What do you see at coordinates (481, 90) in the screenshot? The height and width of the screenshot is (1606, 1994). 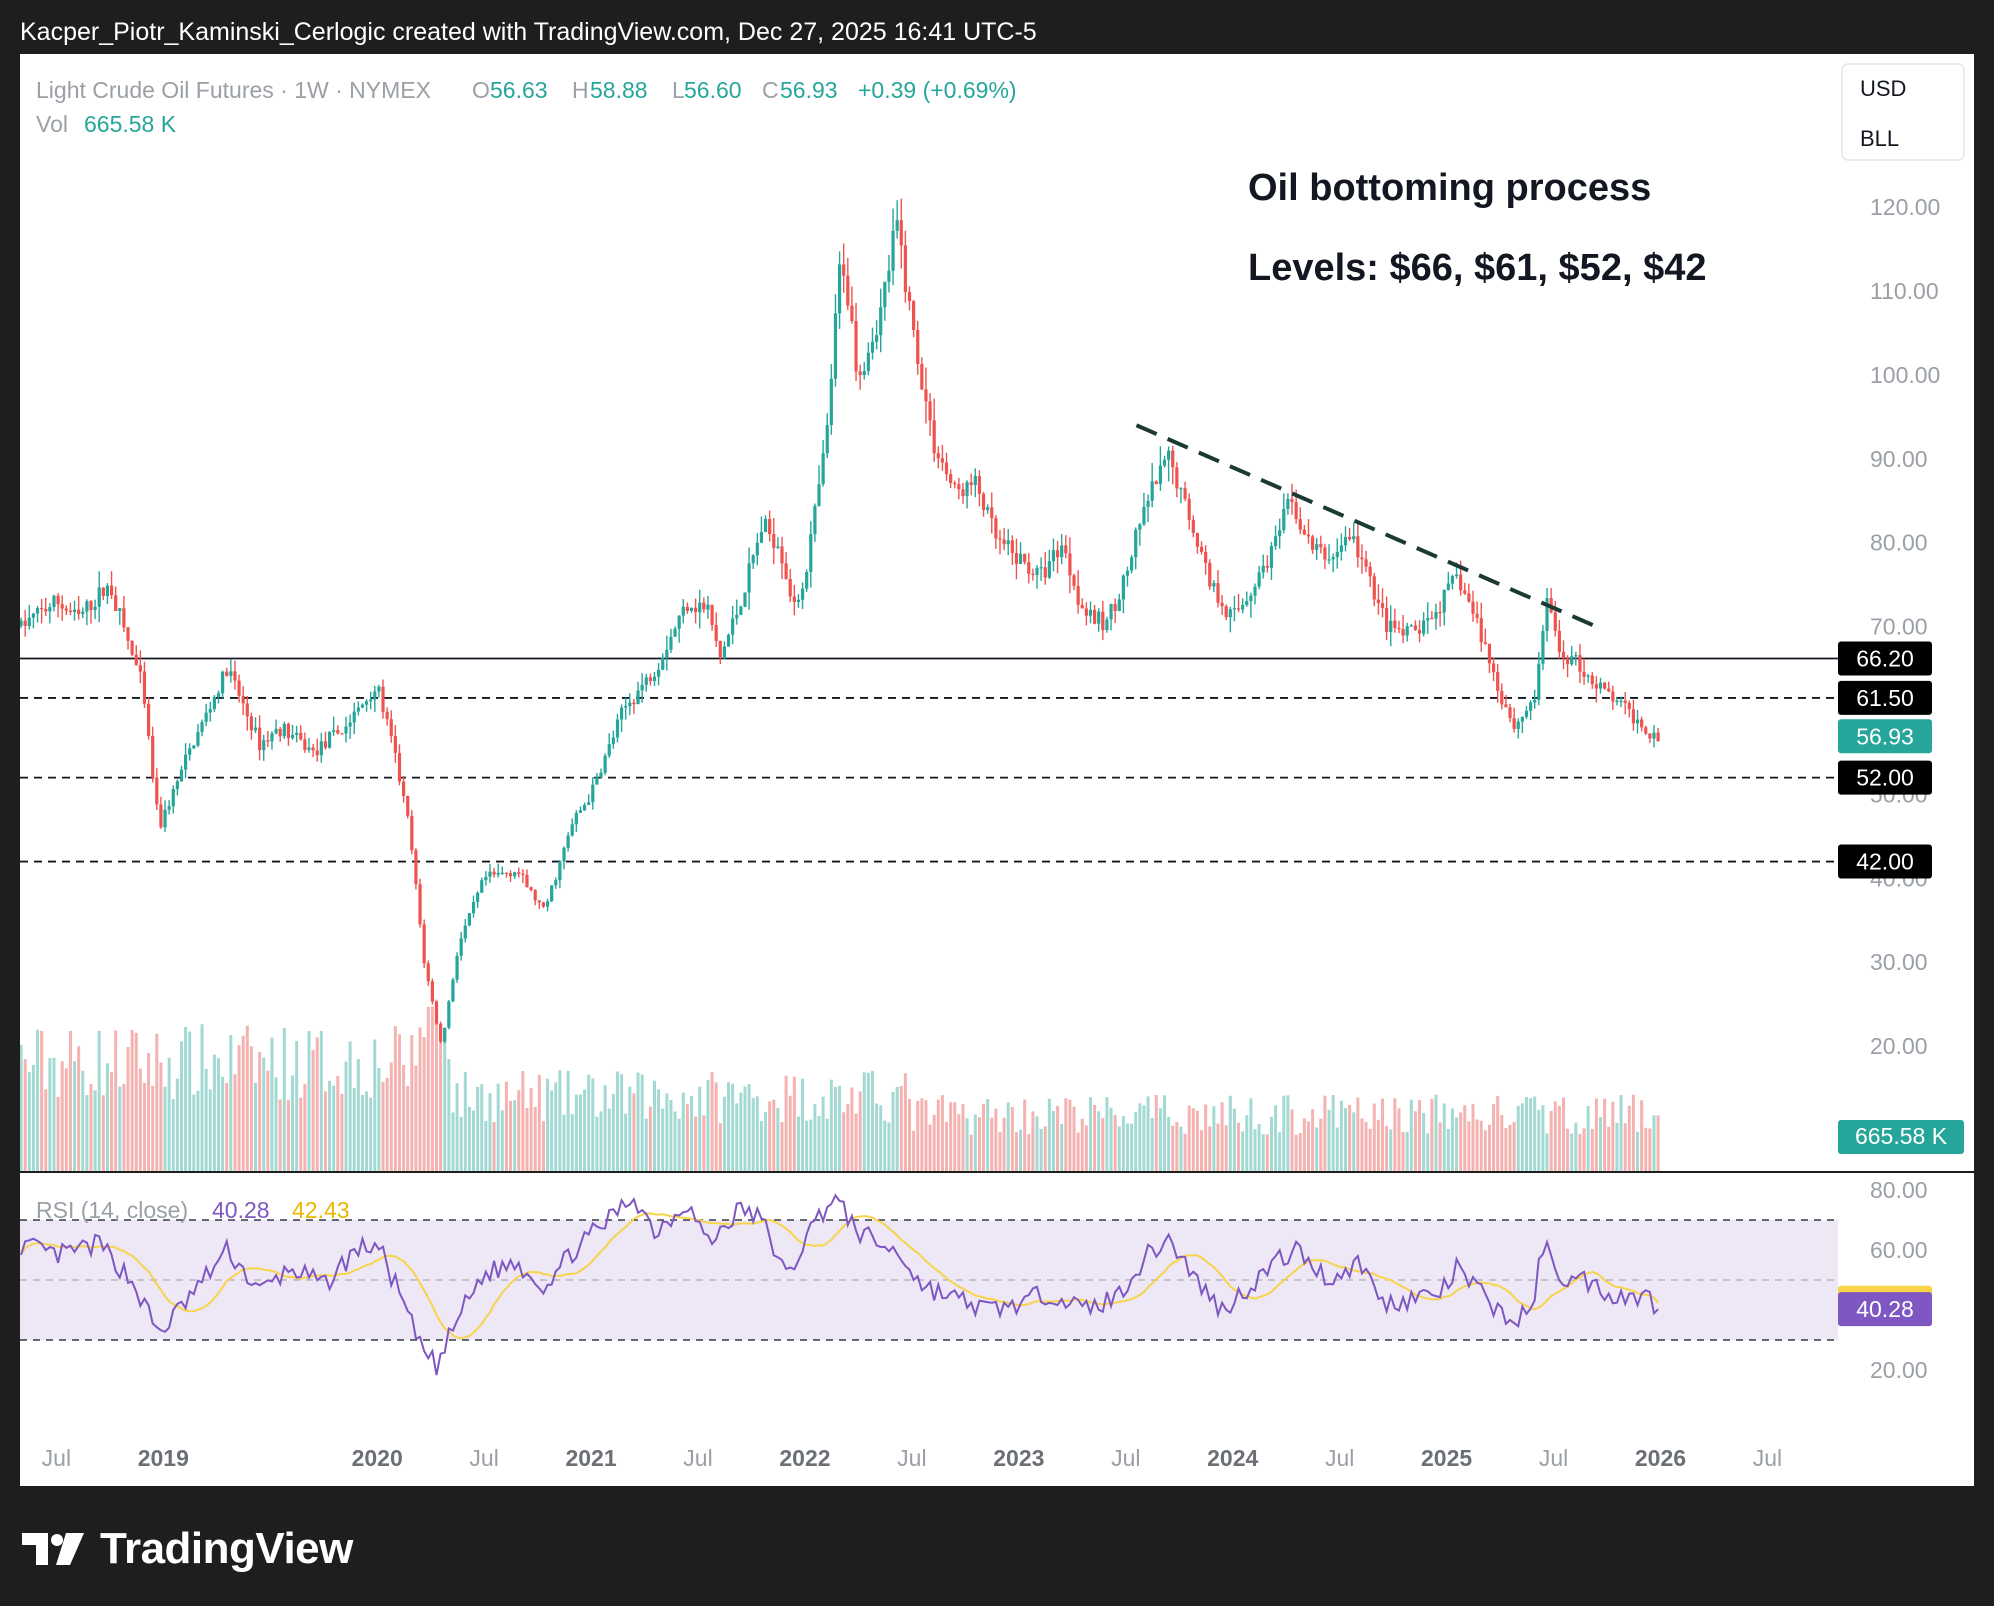 I see `ohlc-open-label: O` at bounding box center [481, 90].